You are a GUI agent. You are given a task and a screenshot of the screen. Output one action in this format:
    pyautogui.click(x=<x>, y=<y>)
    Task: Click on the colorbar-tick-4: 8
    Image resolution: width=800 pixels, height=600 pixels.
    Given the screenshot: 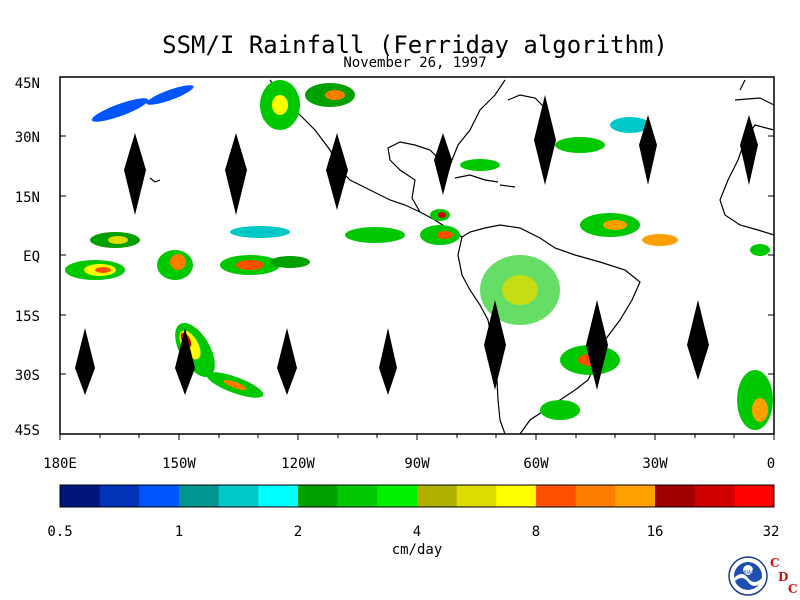 What is the action you would take?
    pyautogui.click(x=536, y=532)
    